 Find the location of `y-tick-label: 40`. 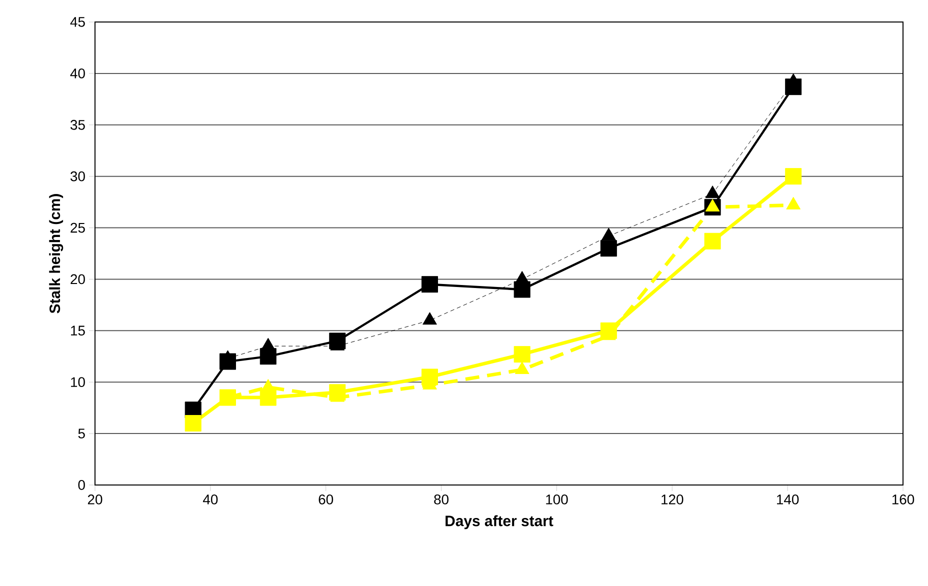

y-tick-label: 40 is located at coordinates (77, 73).